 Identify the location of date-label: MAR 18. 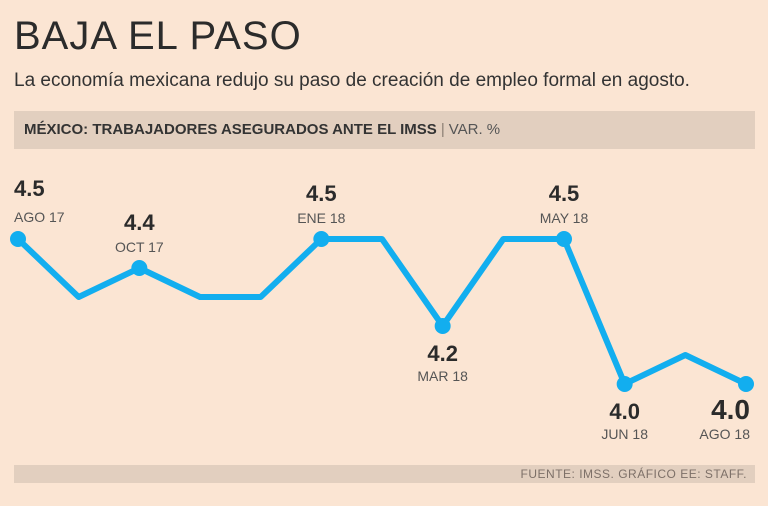
(442, 376).